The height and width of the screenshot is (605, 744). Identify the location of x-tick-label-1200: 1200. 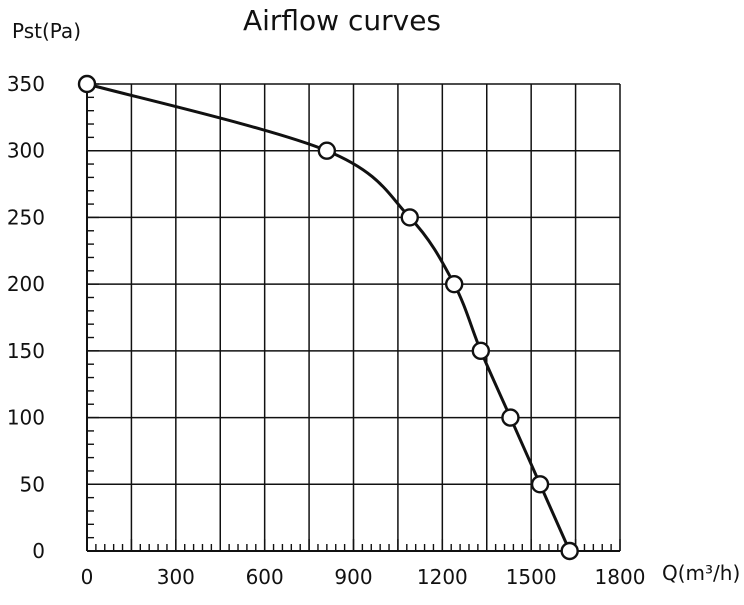
(442, 577).